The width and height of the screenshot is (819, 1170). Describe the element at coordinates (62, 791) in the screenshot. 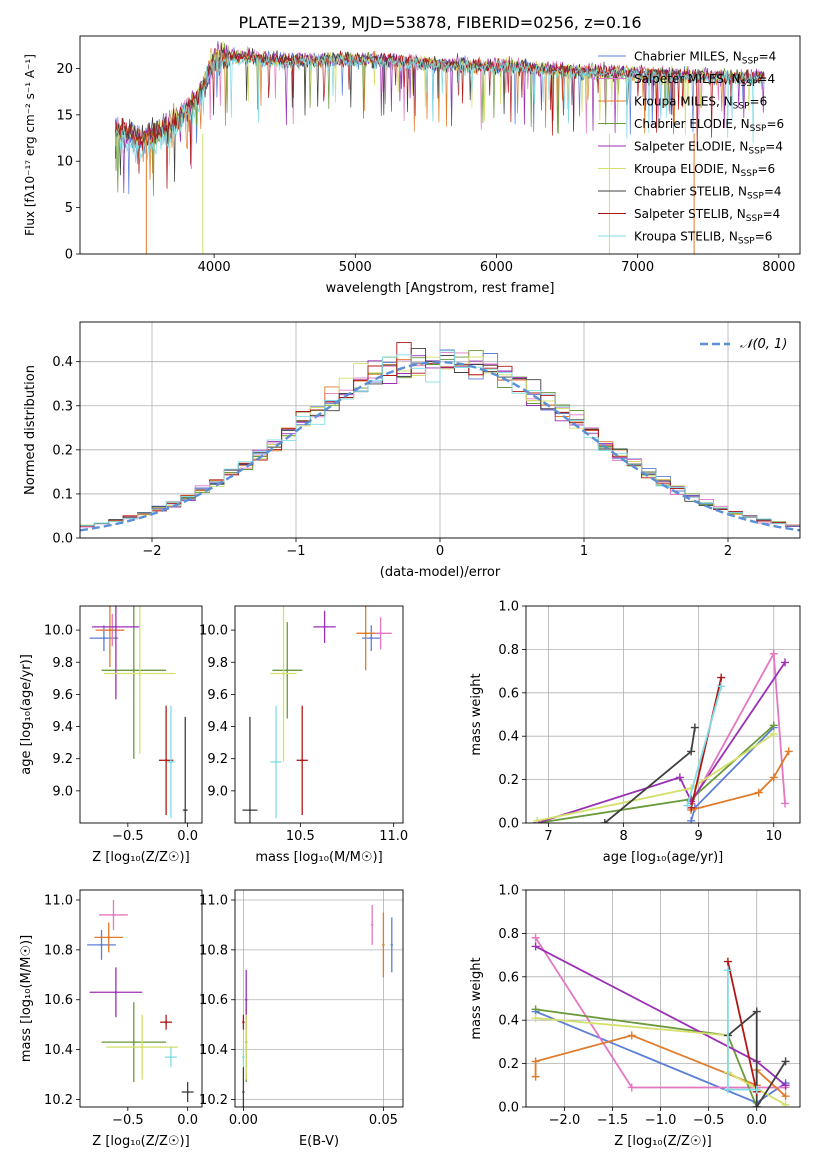

I see `y-tick-label: 9.0` at that location.